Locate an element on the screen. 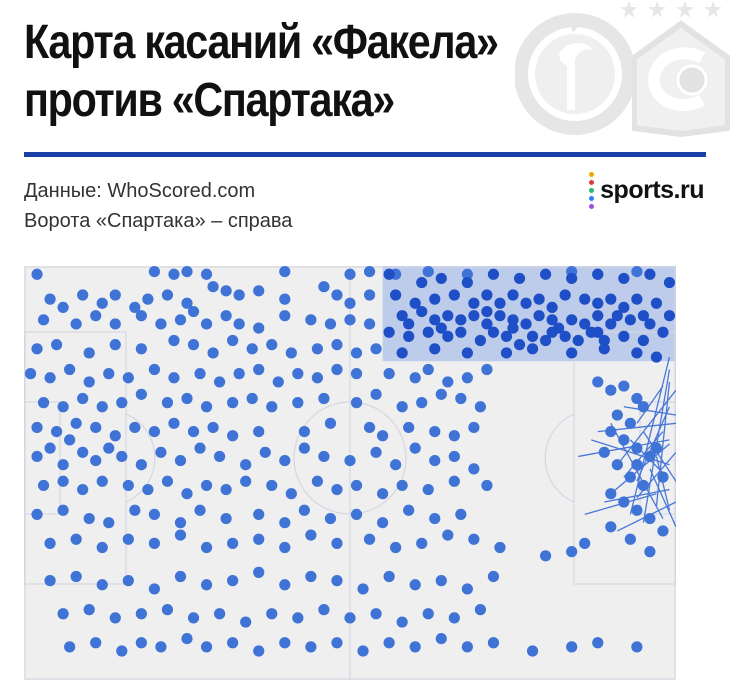 The height and width of the screenshot is (680, 730). star-icons is located at coordinates (671, 9).